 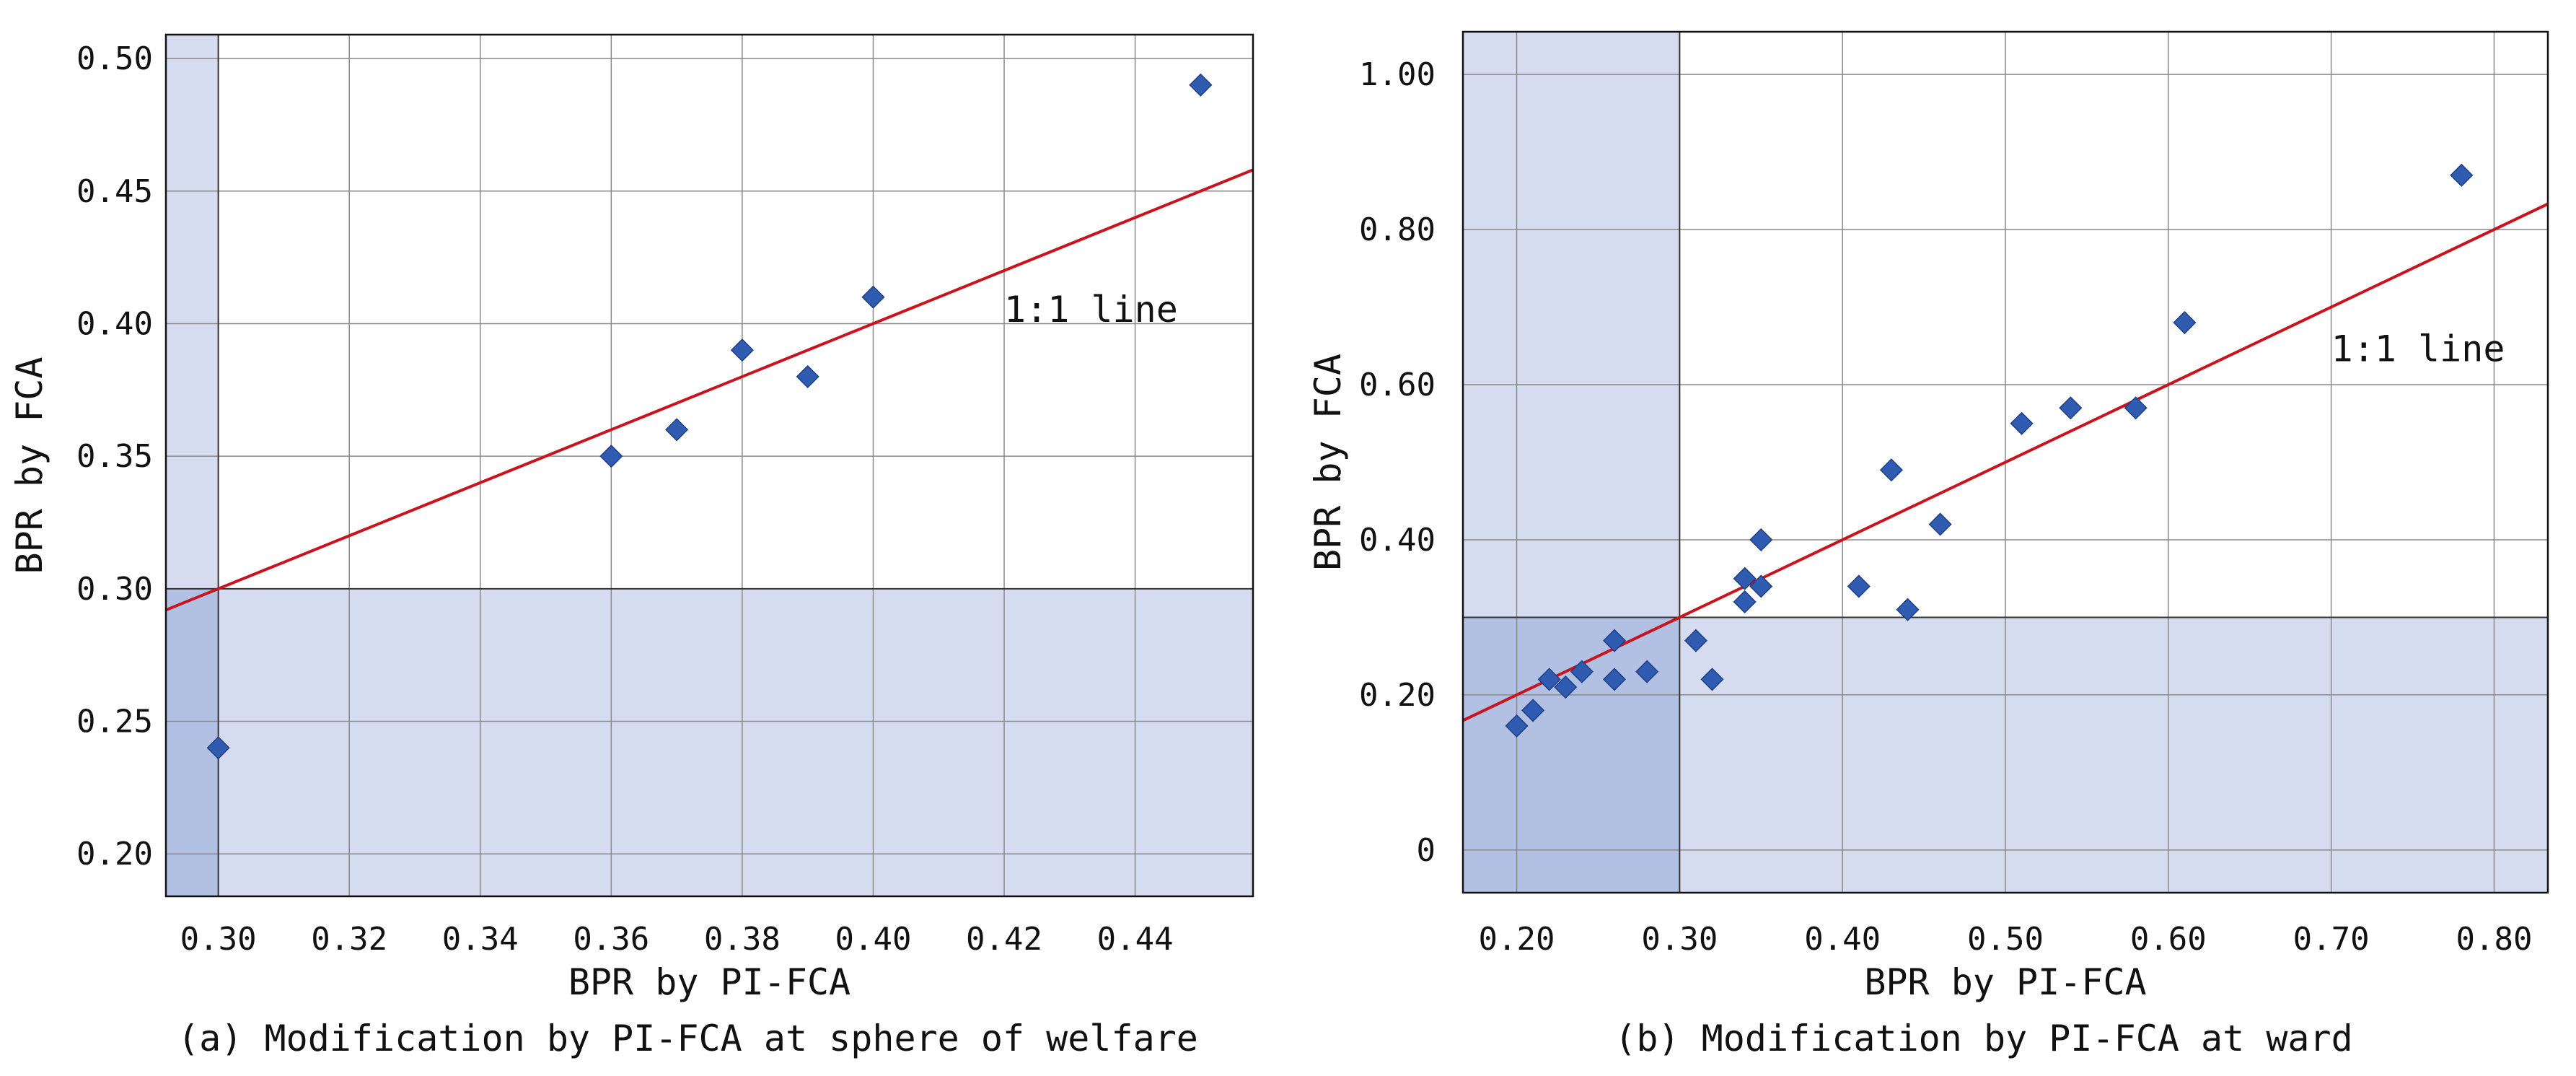 What do you see at coordinates (114, 191) in the screenshot?
I see `y-tick-label: 0.45` at bounding box center [114, 191].